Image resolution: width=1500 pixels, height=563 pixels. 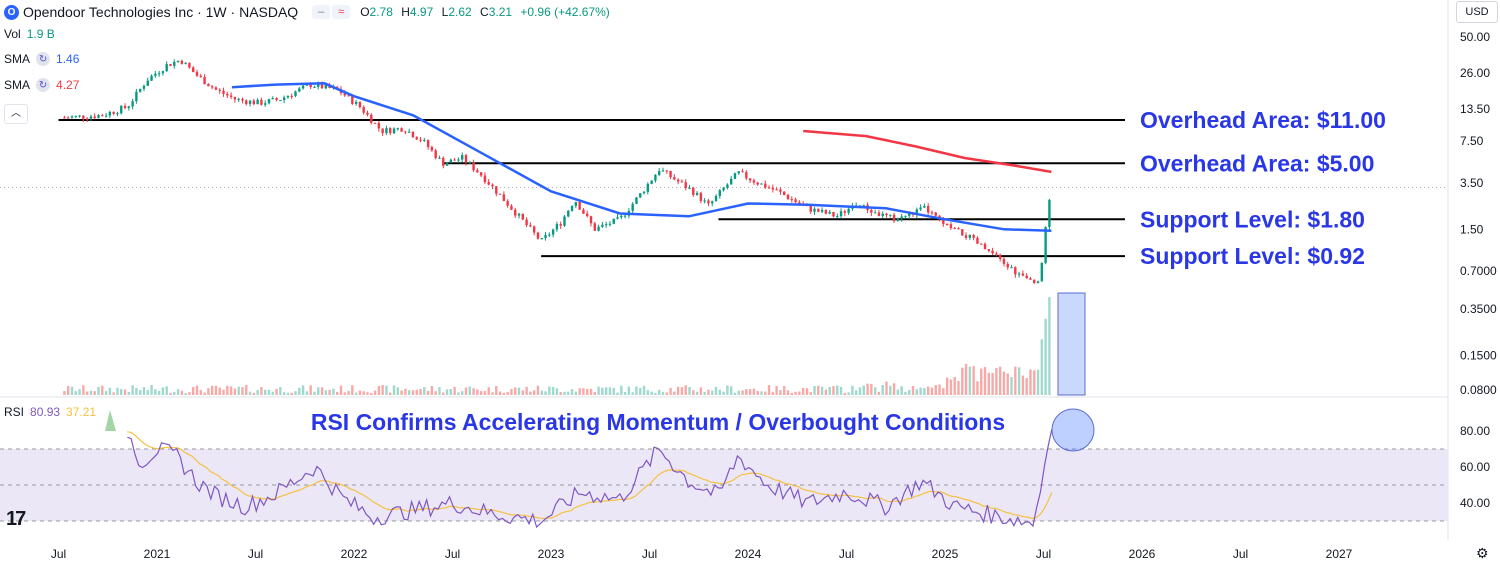 I want to click on sma-legend-1: SMA ↻ 1.46, so click(x=42, y=59).